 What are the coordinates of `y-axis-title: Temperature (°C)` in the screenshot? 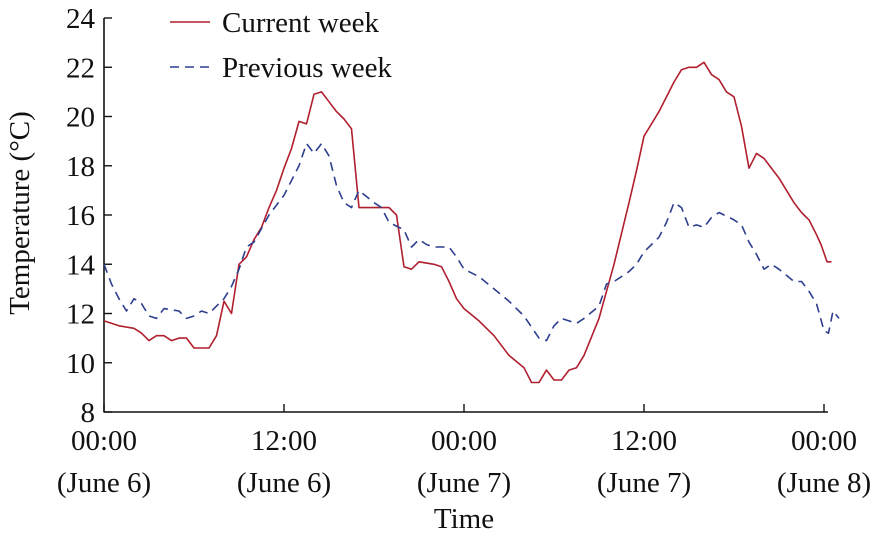 It's located at (20, 213).